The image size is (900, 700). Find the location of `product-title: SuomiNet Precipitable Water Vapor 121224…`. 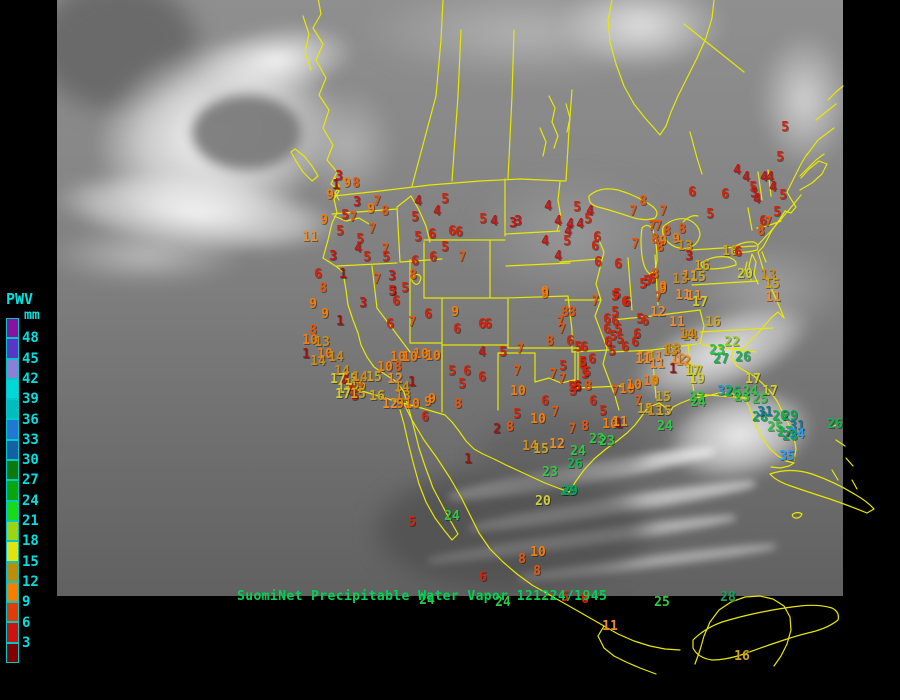

product-title: SuomiNet Precipitable Water Vapor 121224… is located at coordinates (422, 596).